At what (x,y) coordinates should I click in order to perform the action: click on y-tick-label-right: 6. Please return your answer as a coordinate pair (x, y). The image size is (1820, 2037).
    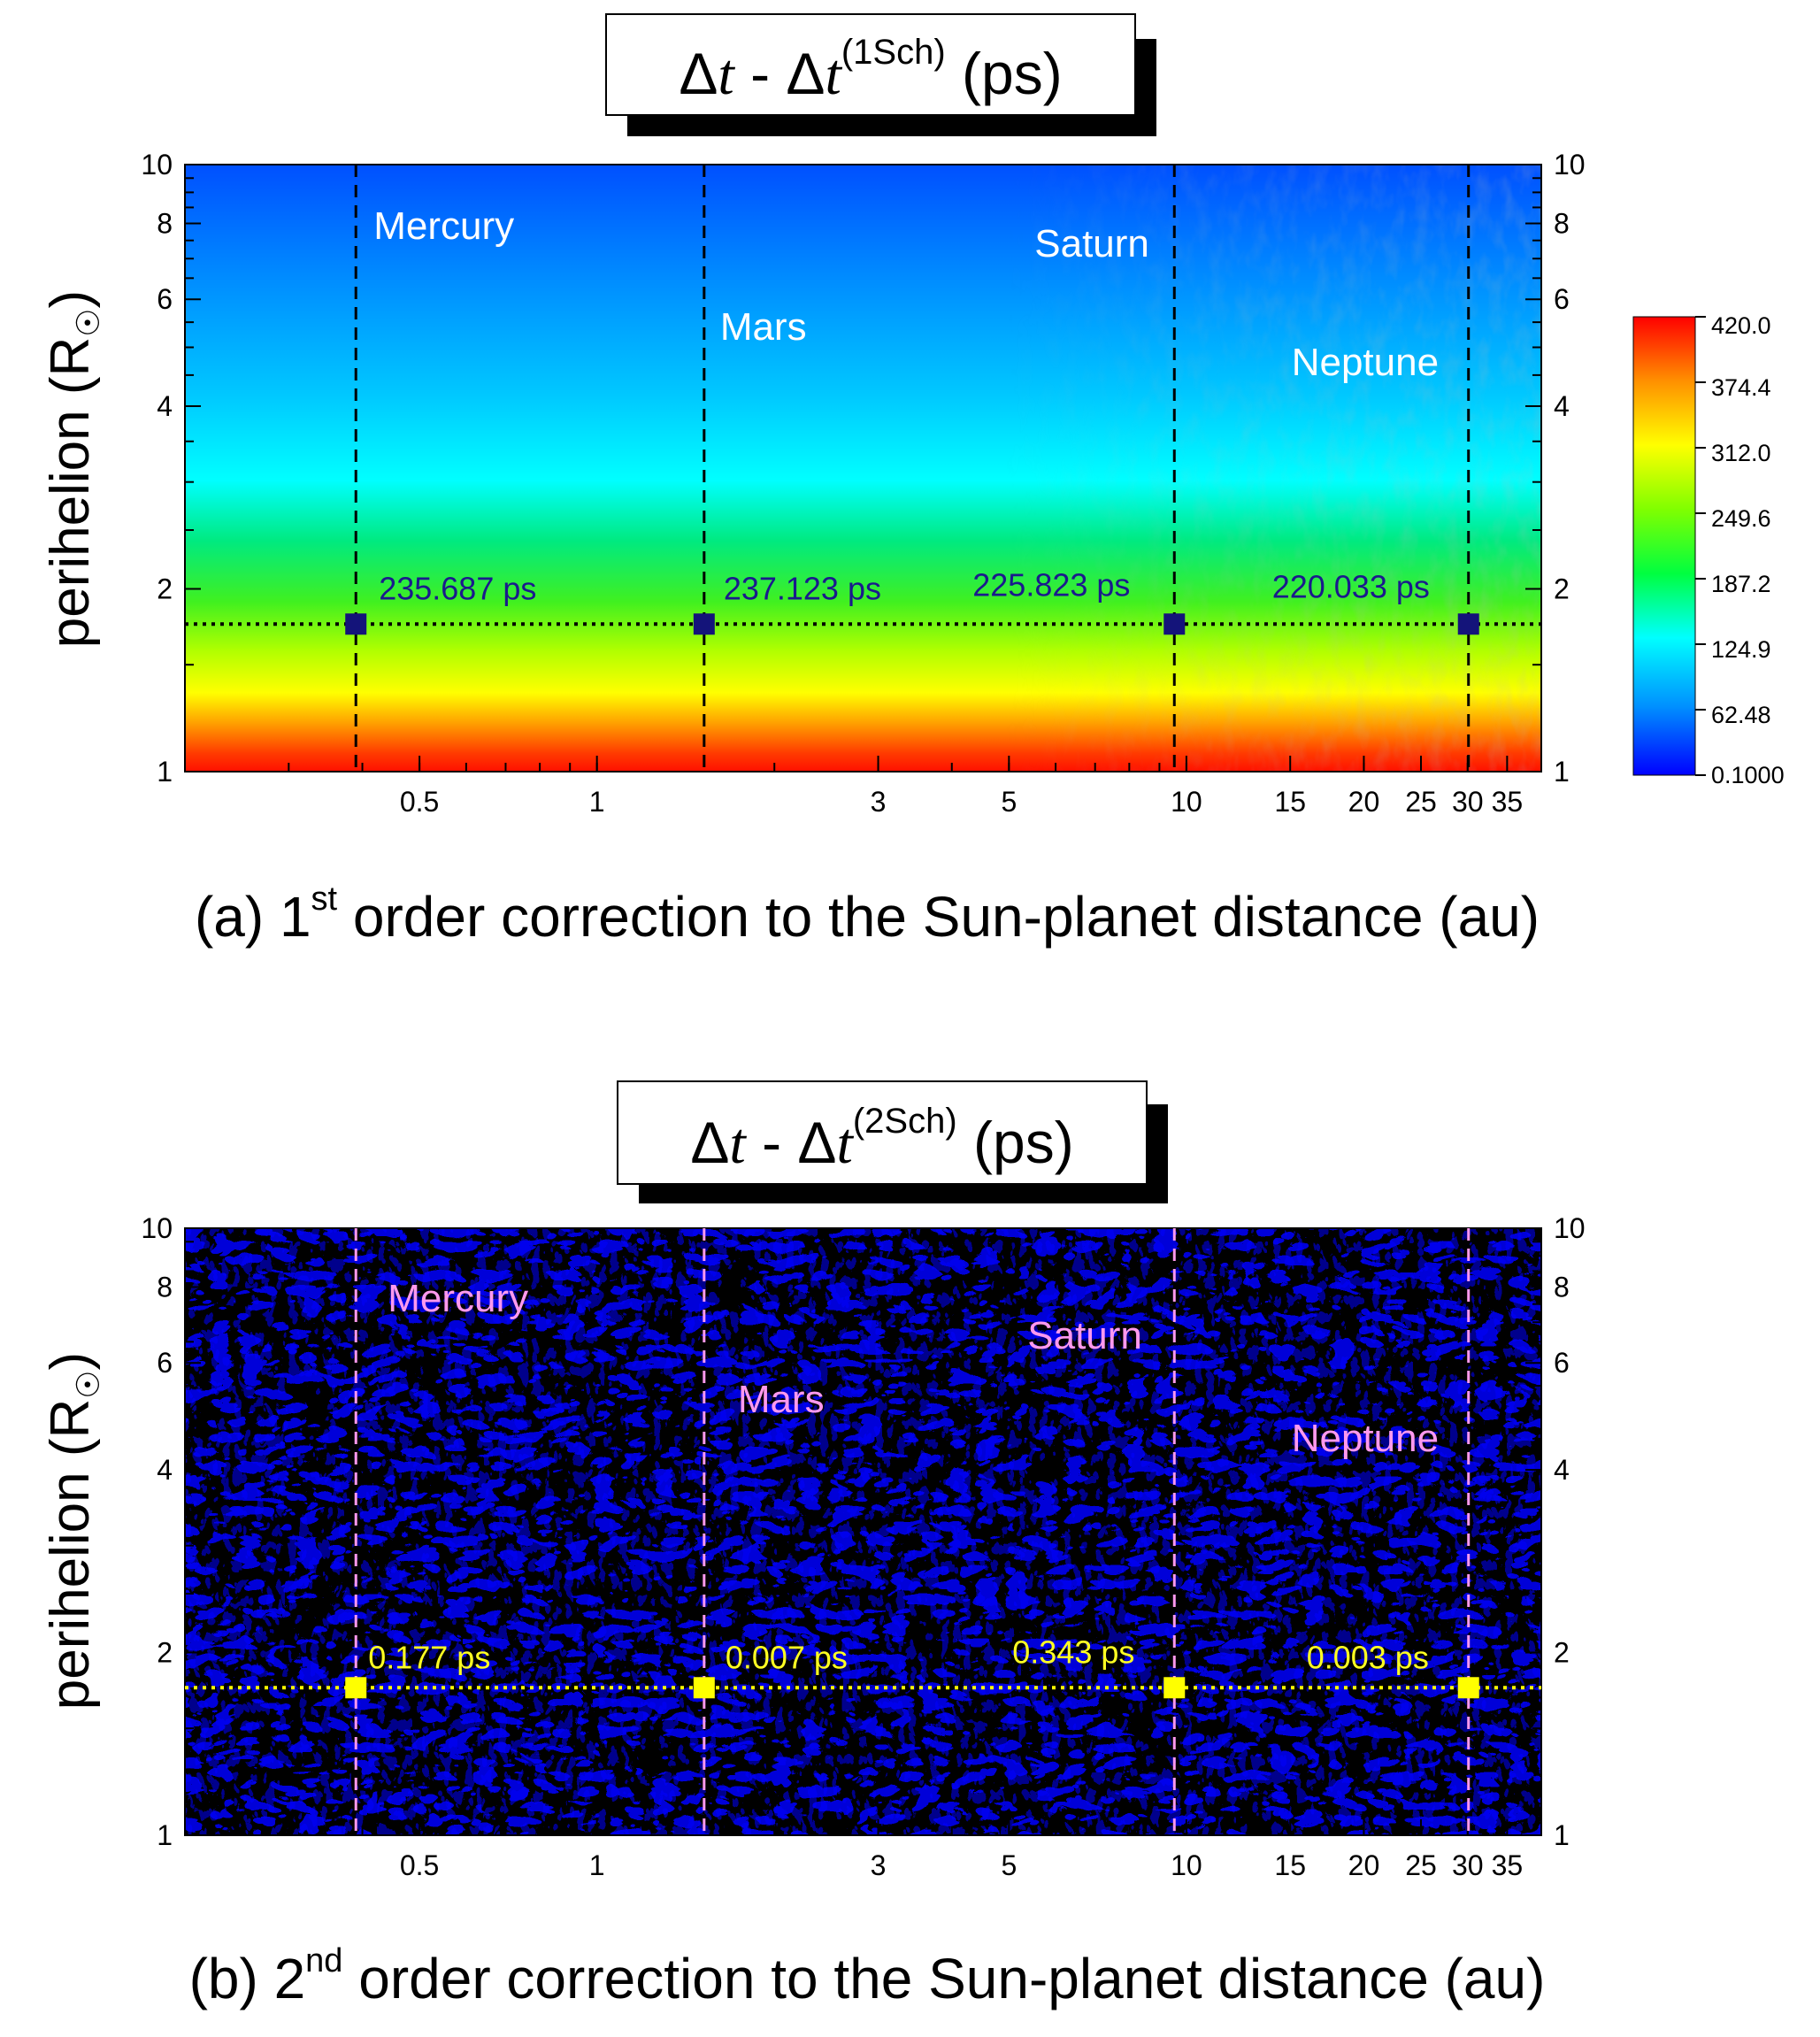
    Looking at the image, I should click on (1562, 1363).